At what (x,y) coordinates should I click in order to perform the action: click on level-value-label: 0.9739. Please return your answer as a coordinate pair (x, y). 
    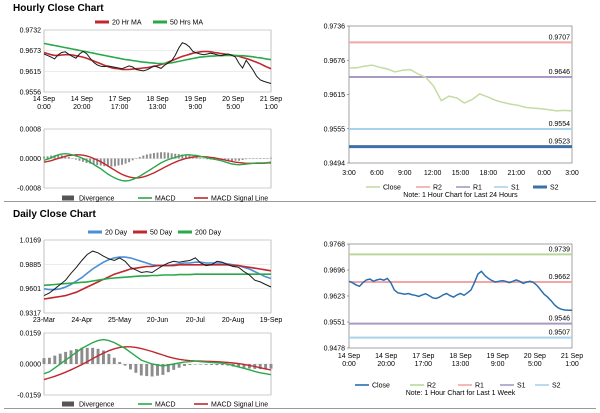
    Looking at the image, I should click on (560, 249).